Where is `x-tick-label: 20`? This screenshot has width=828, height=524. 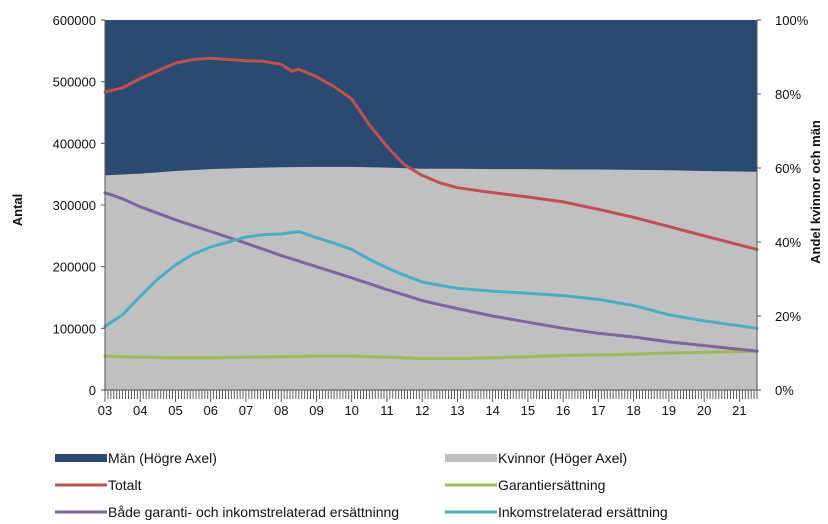 x-tick-label: 20 is located at coordinates (704, 410).